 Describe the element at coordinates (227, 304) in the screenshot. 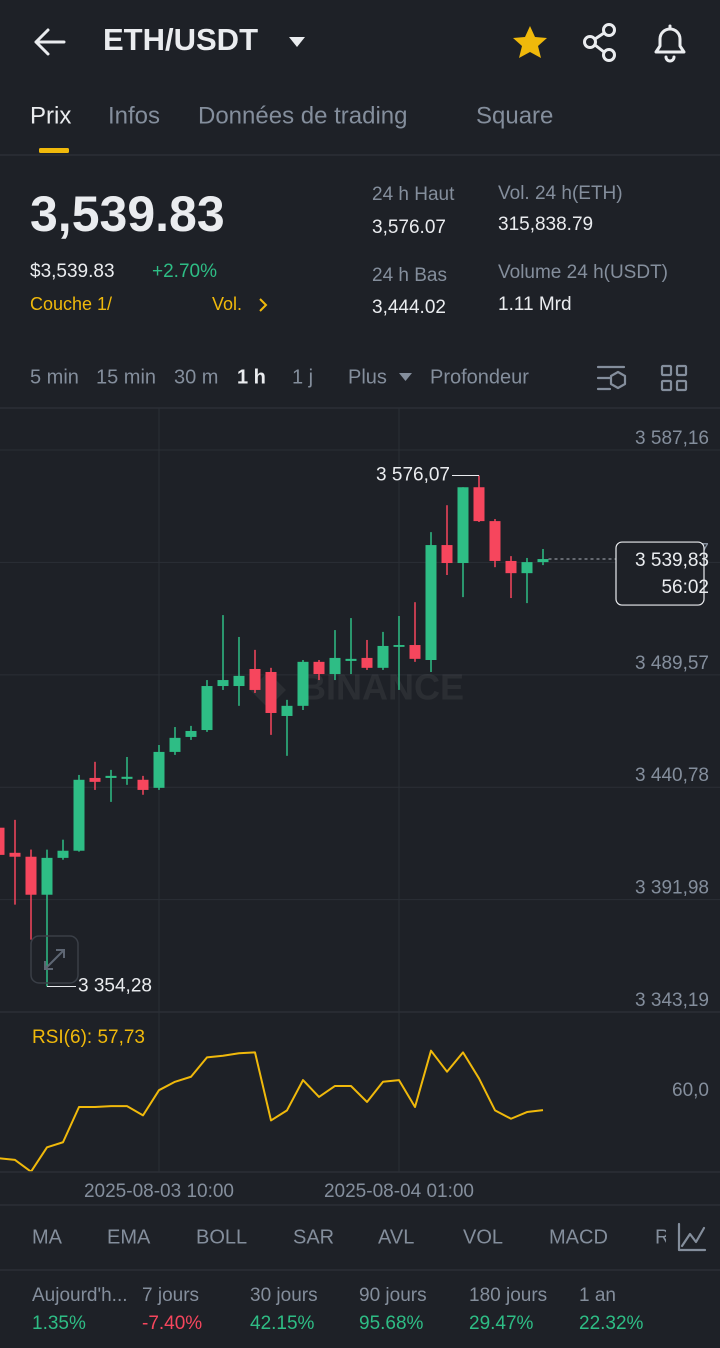

I see `volume-link: Vol.` at that location.